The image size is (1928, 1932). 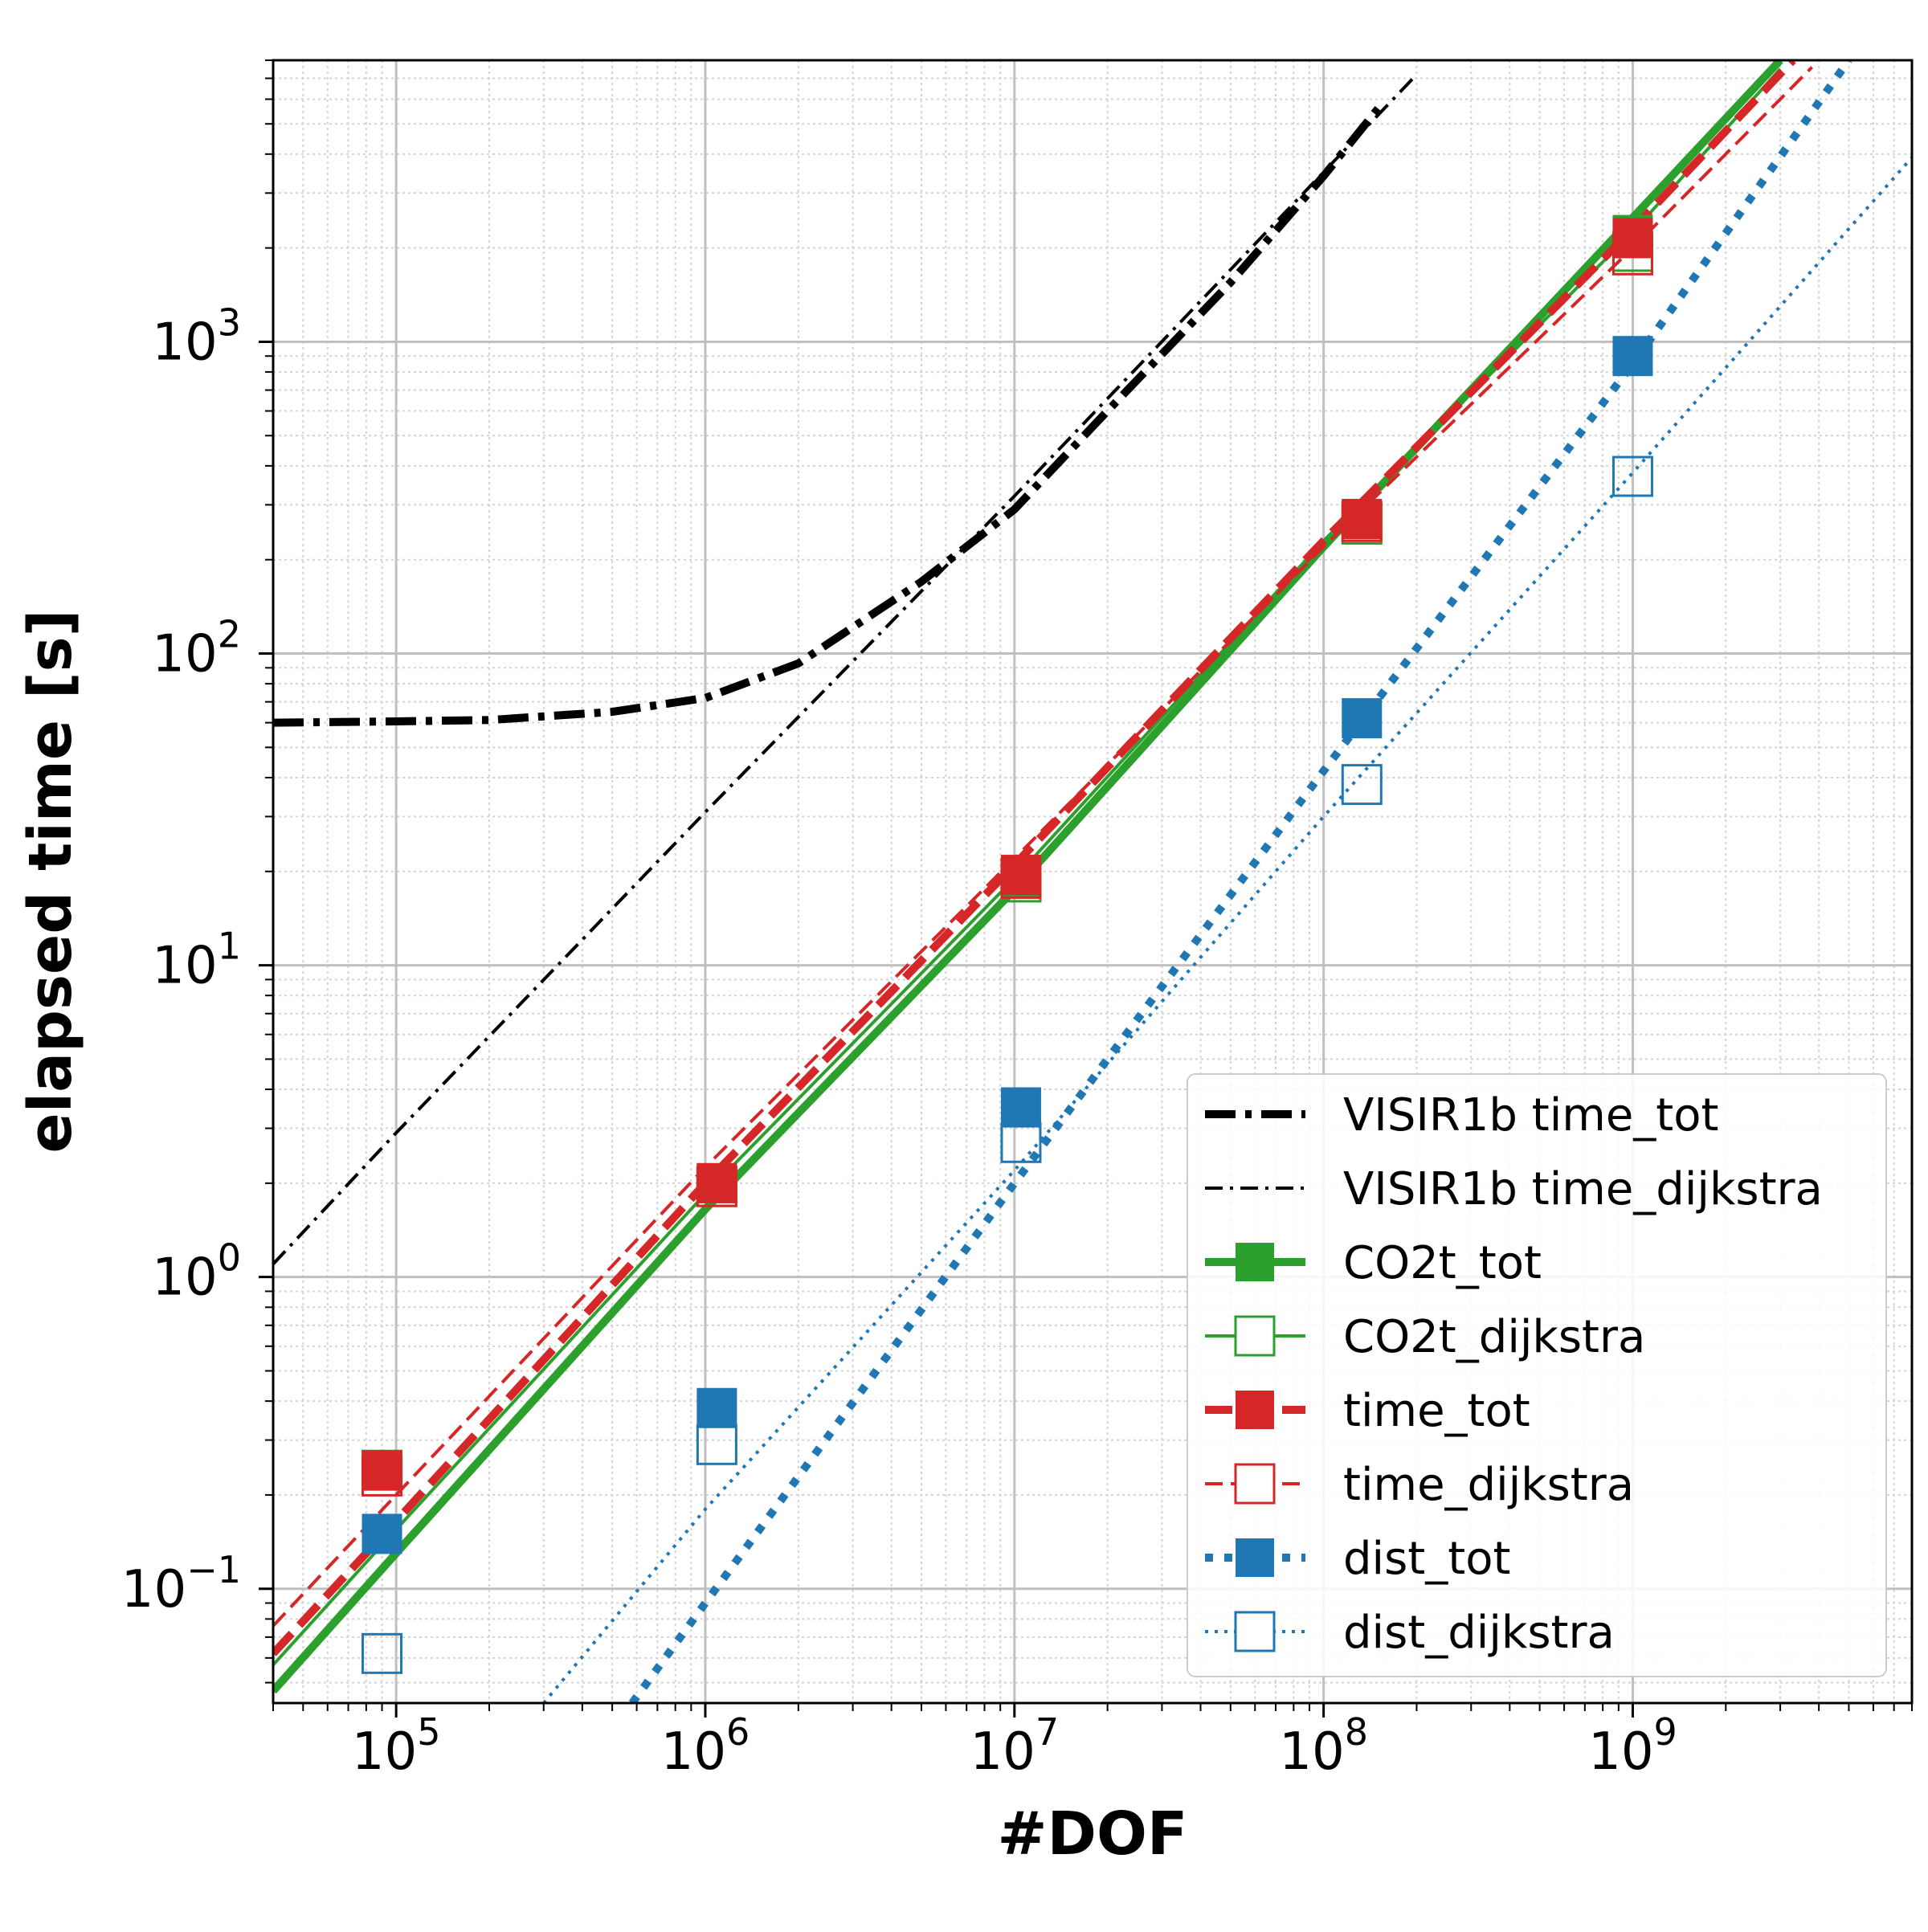 What do you see at coordinates (1093, 1834) in the screenshot?
I see `x-axis-title: #DOF` at bounding box center [1093, 1834].